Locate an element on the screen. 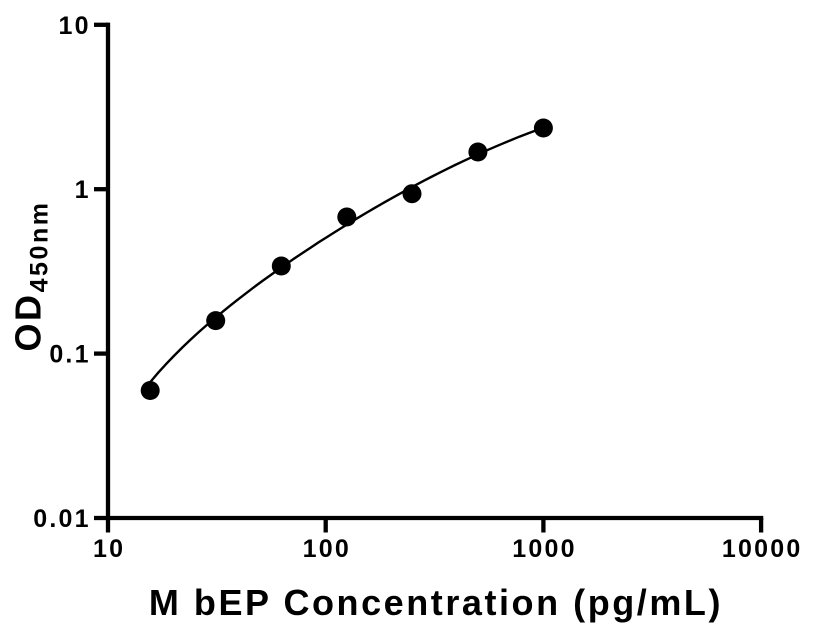 The image size is (816, 640). svg-text: 10000 is located at coordinates (762, 549).